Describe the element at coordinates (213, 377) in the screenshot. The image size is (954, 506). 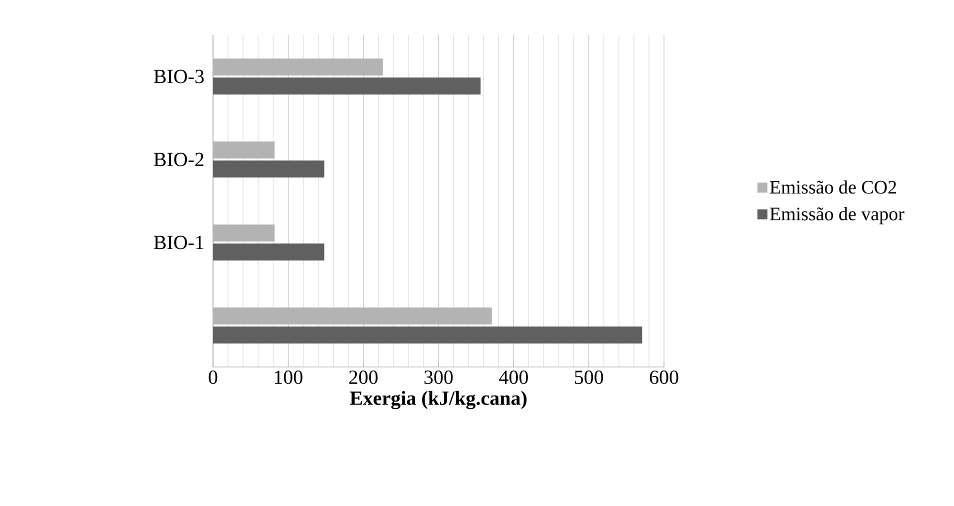
I see `x-tick-label: 0` at that location.